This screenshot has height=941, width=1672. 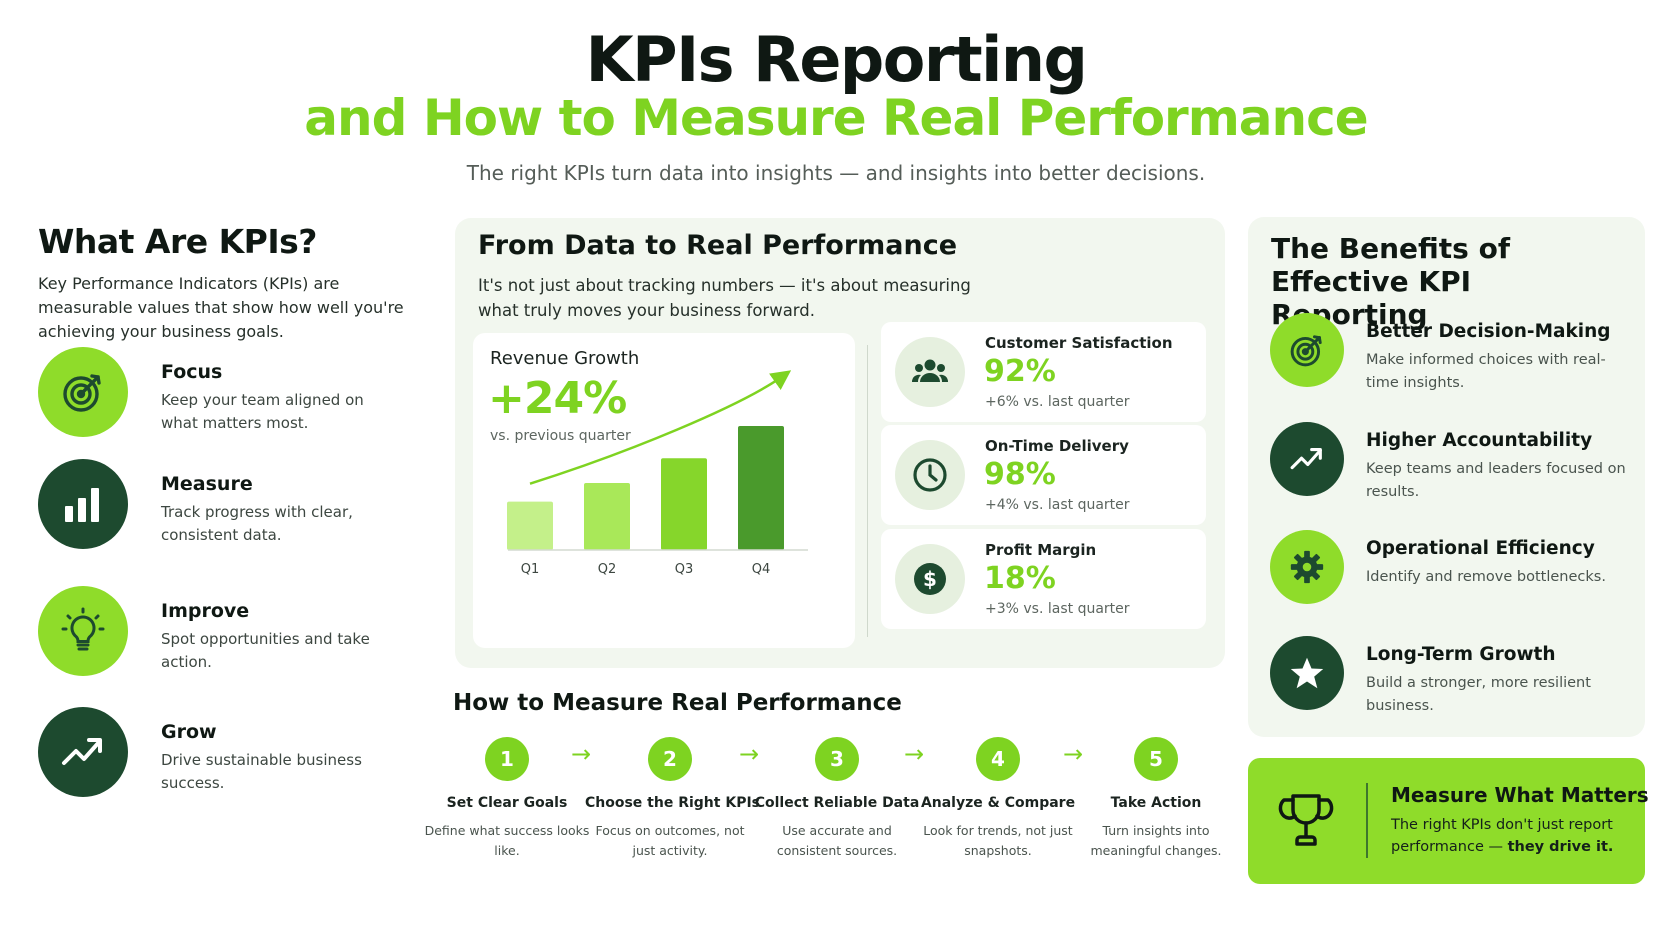 I want to click on stat-value: 92%, so click(x=1020, y=371).